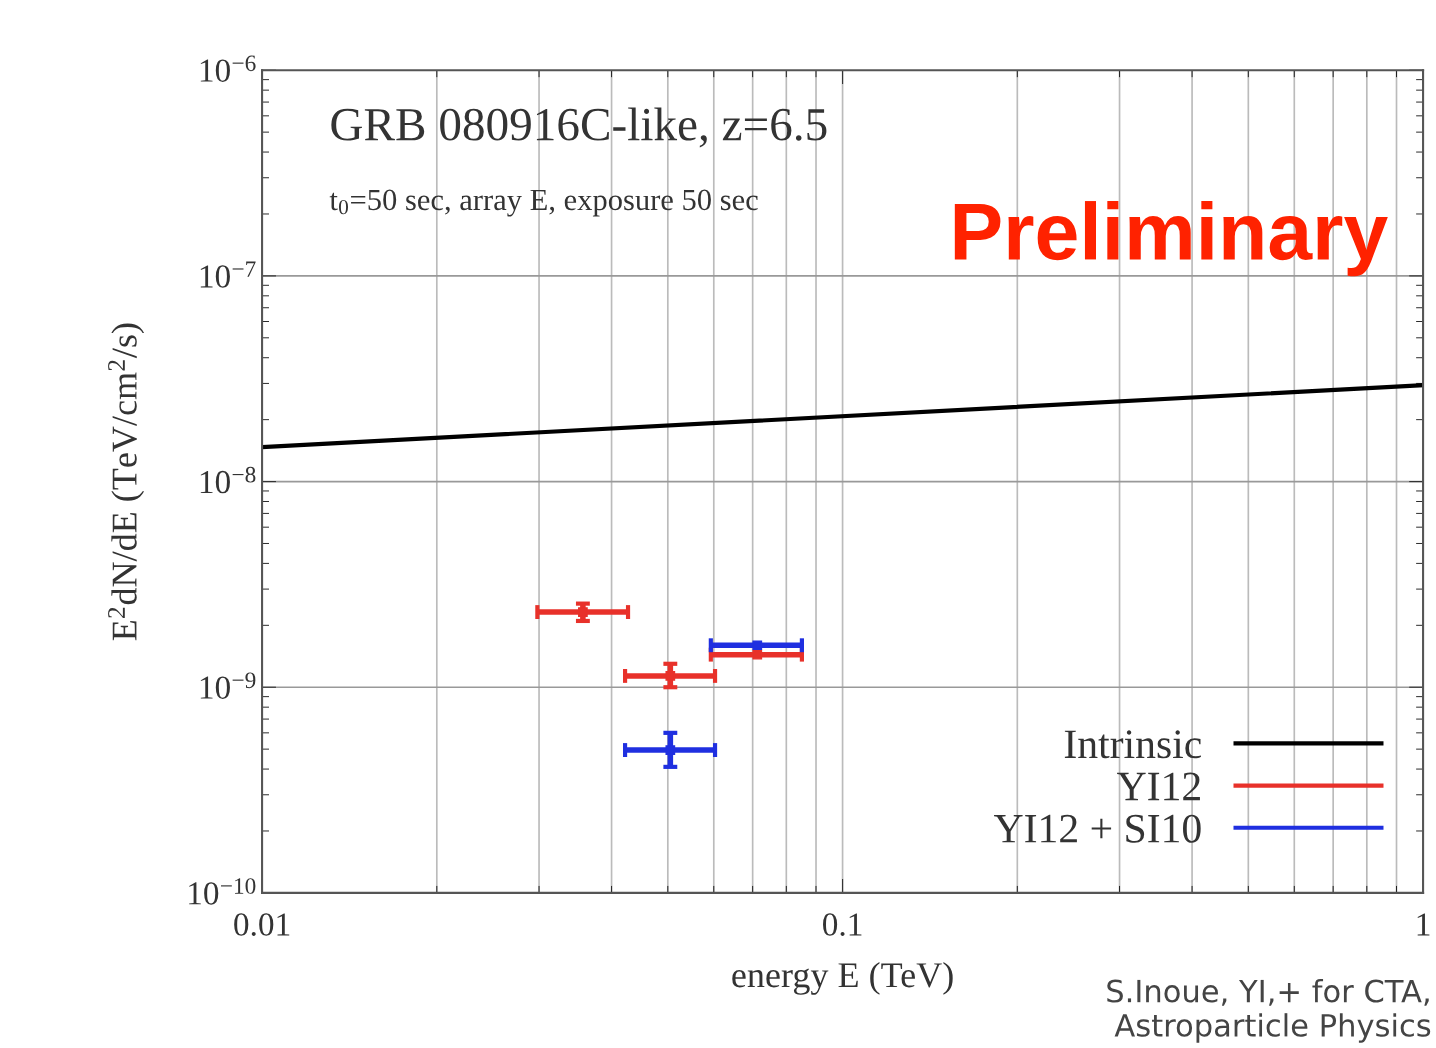  What do you see at coordinates (842, 924) in the screenshot?
I see `x-tick-label: 0.1` at bounding box center [842, 924].